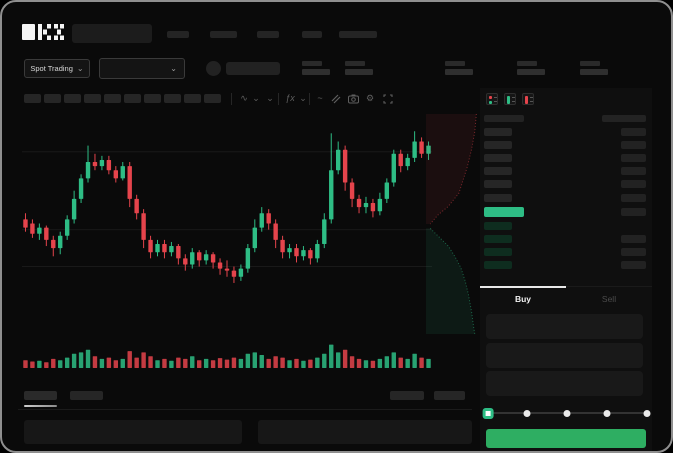 This screenshot has width=673, height=453. I want to click on market-type-label: Spot Trading, so click(51, 68).